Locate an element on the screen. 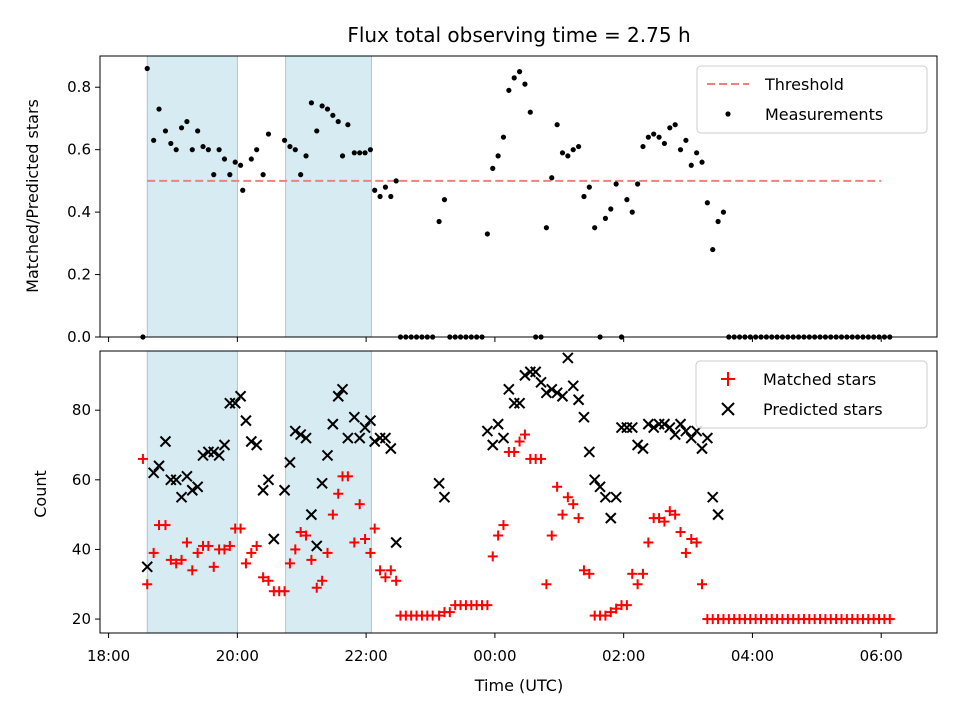 The width and height of the screenshot is (960, 720). legend-threshold-label: Threshold is located at coordinates (804, 84).